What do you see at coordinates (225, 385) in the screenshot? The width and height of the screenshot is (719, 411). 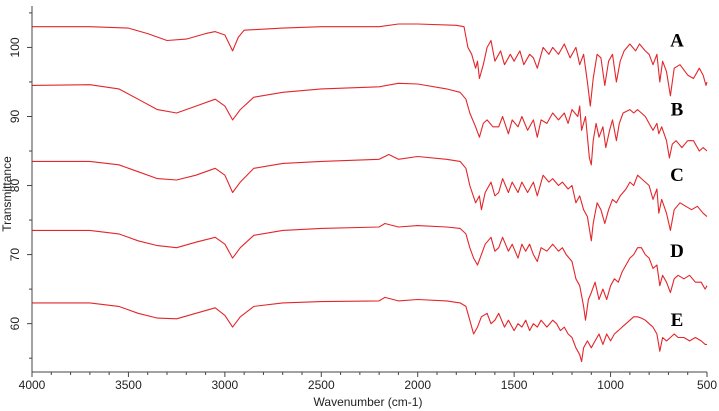 I see `x-tick-label: 3000` at bounding box center [225, 385].